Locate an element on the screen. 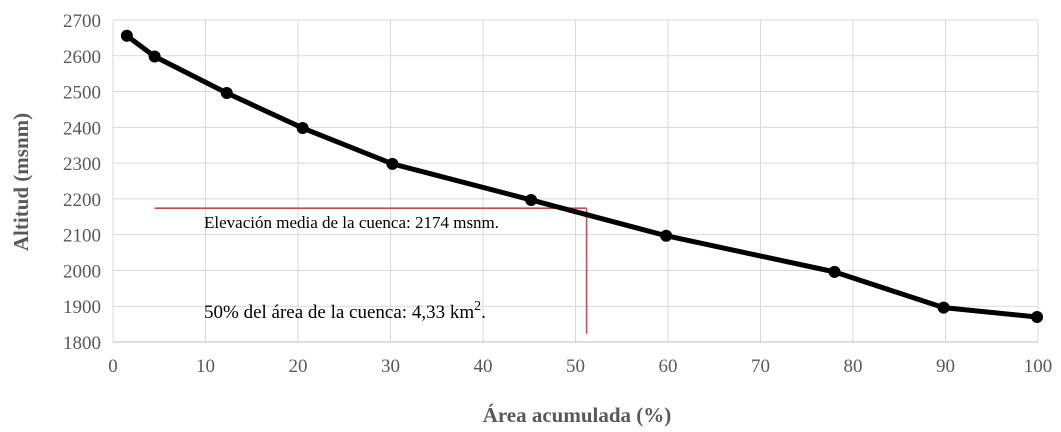  y-tick-label: 2200 is located at coordinates (82, 200).